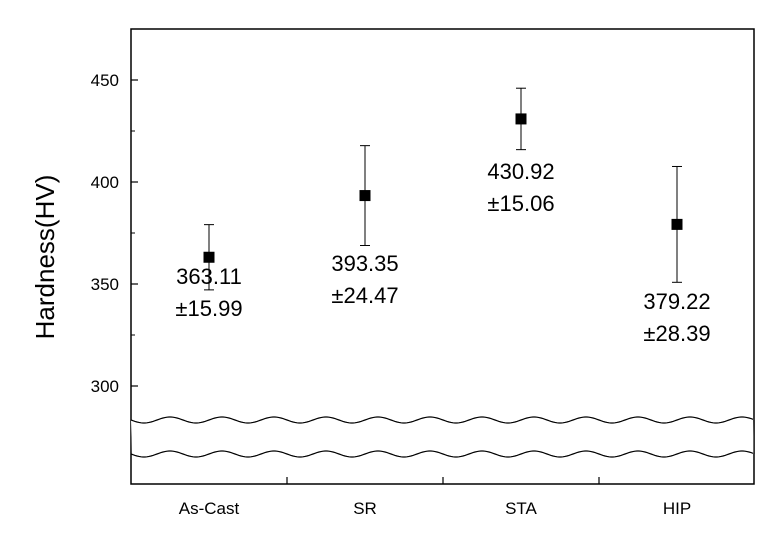  Describe the element at coordinates (208, 308) in the screenshot. I see `data-label-error-as-cast: ±15.99` at that location.